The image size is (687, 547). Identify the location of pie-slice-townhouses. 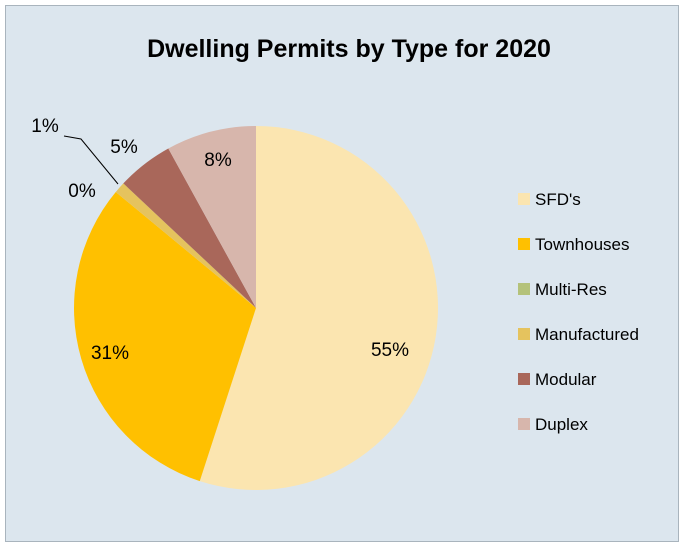
(165, 336).